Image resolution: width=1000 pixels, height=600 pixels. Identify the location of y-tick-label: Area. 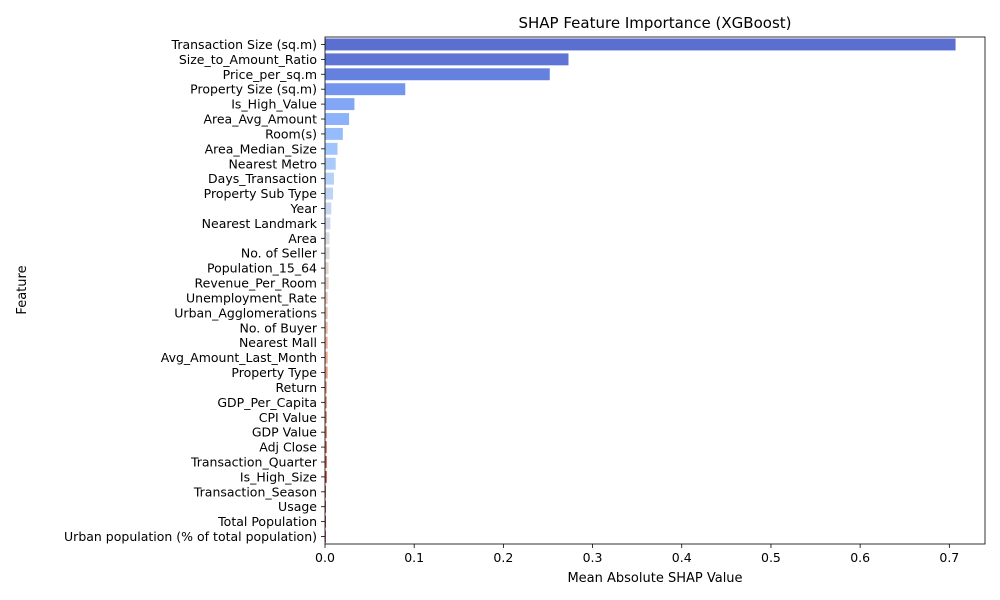
(302, 238).